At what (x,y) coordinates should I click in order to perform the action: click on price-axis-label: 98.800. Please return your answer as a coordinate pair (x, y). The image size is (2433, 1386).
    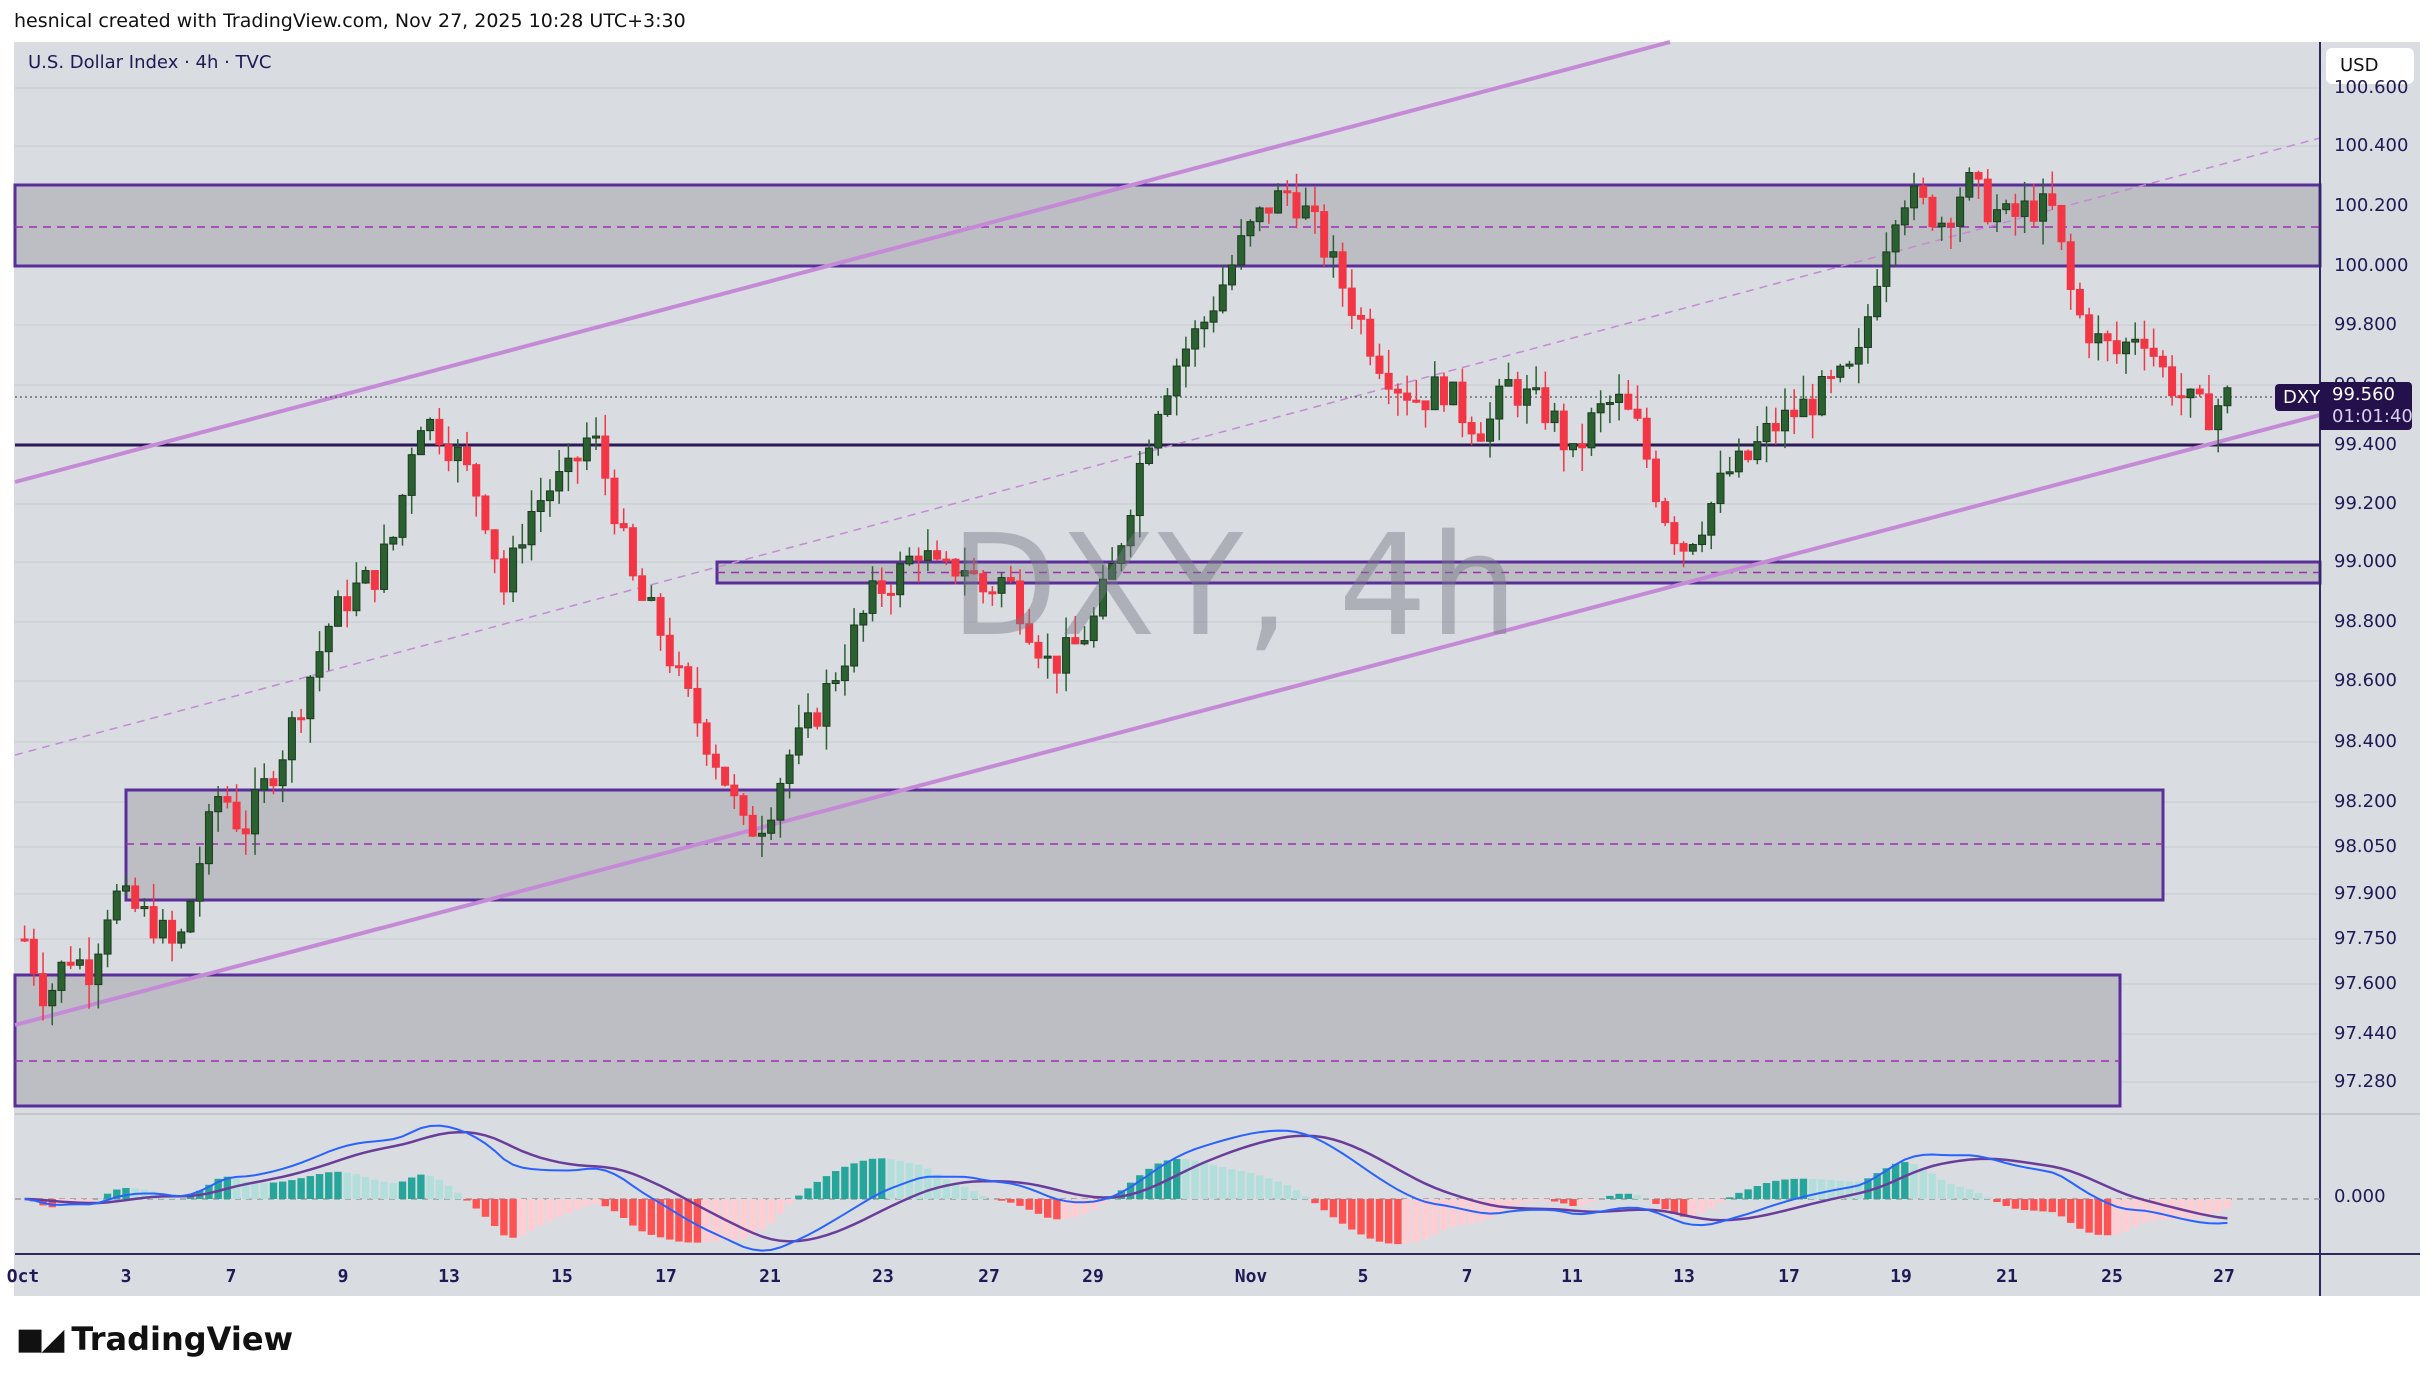
    Looking at the image, I should click on (2365, 621).